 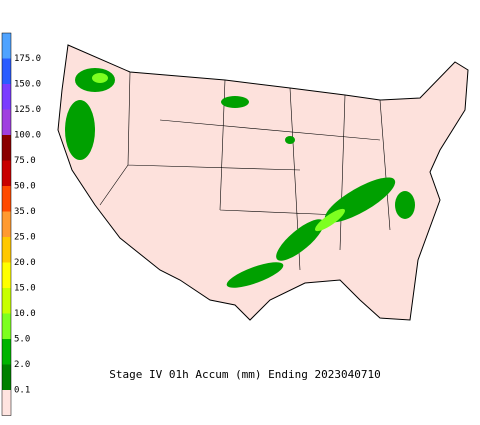 I want to click on legend-label: 35.0, so click(x=25, y=212).